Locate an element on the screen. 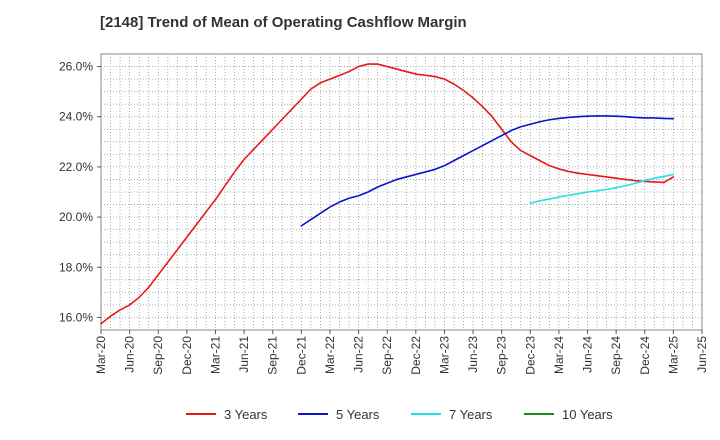 The width and height of the screenshot is (720, 440). x-tick-label: Sep-20 is located at coordinates (158, 355).